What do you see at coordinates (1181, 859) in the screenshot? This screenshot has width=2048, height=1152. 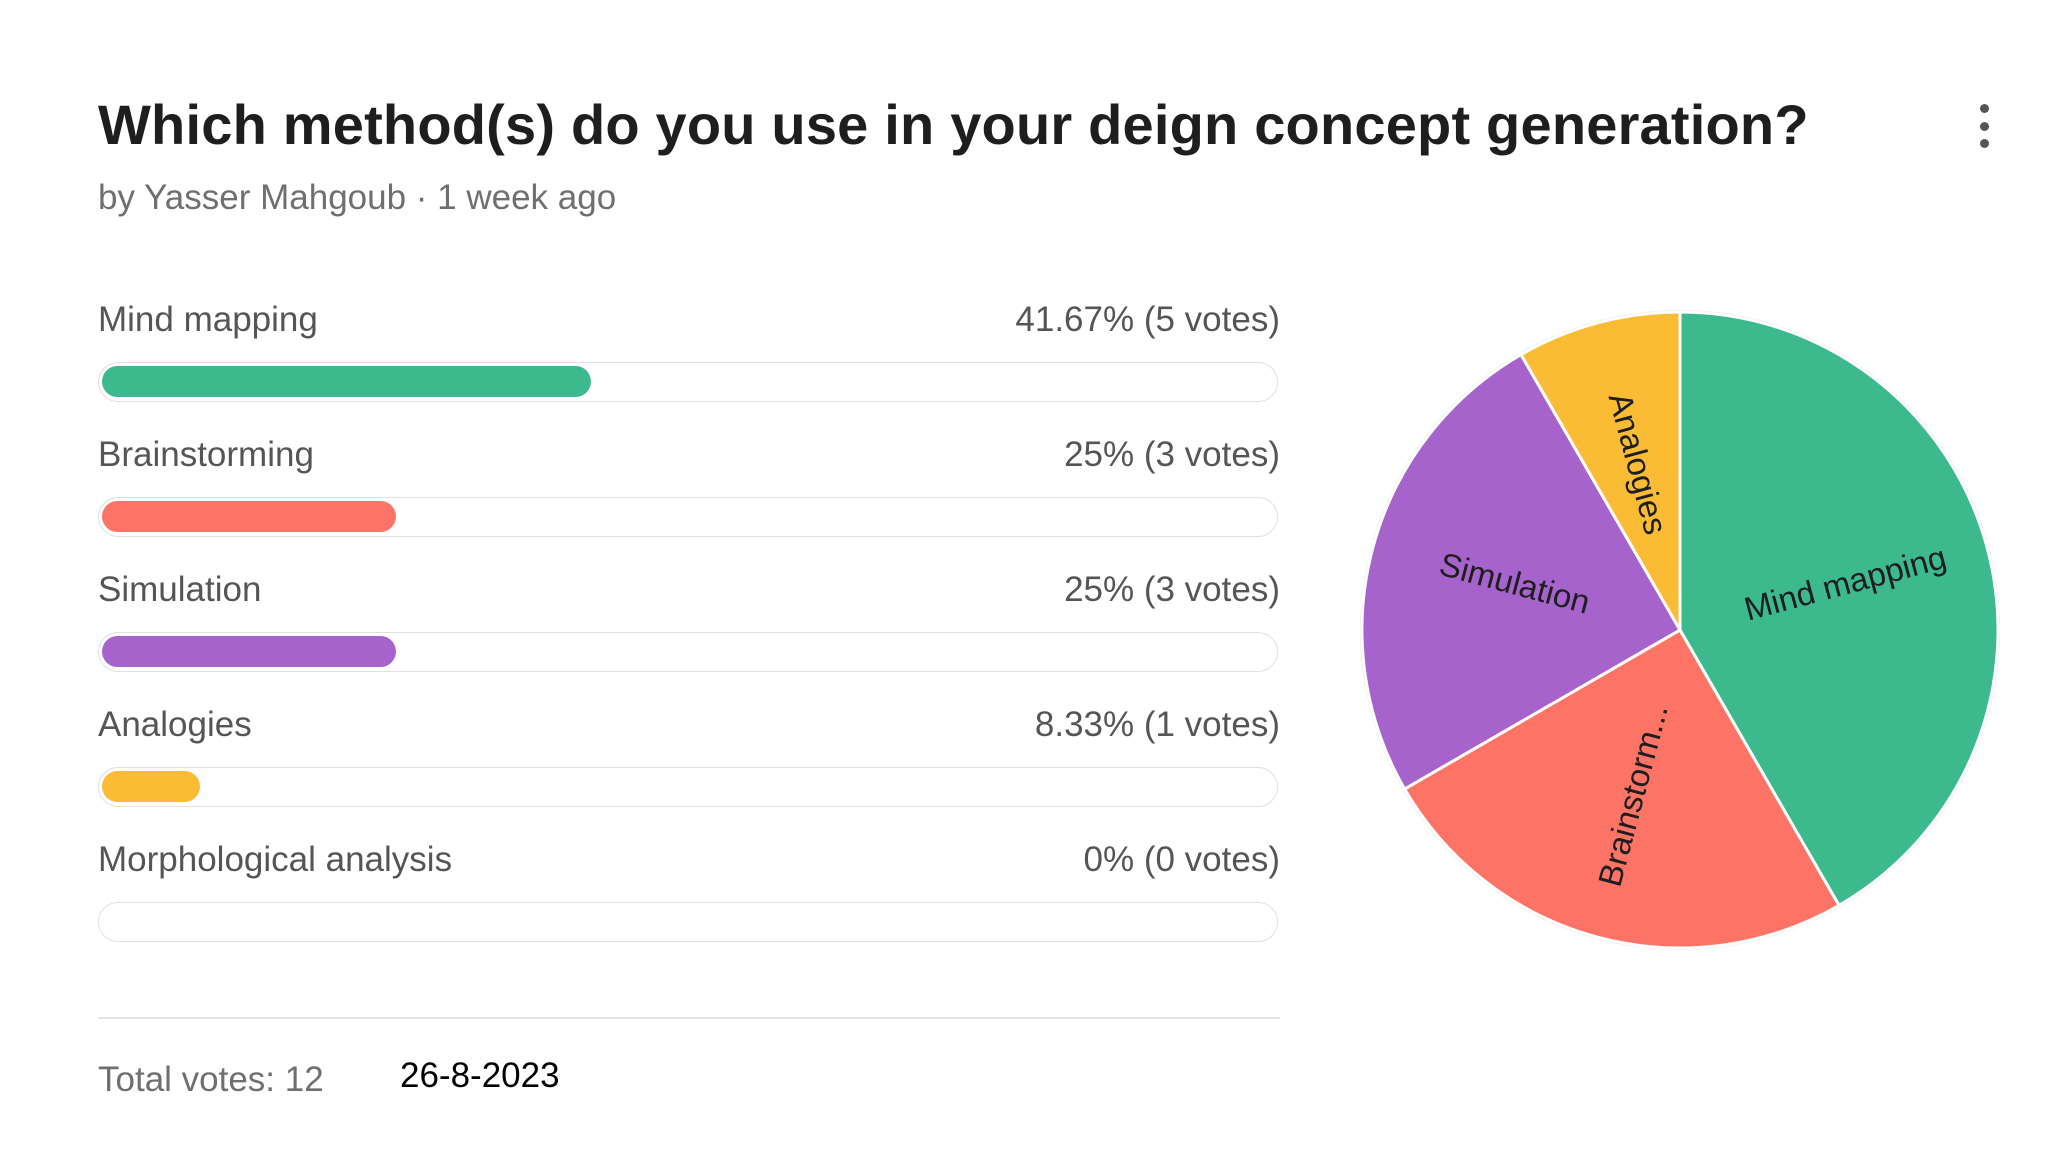 I see `option-value: 0% (0 votes)` at bounding box center [1181, 859].